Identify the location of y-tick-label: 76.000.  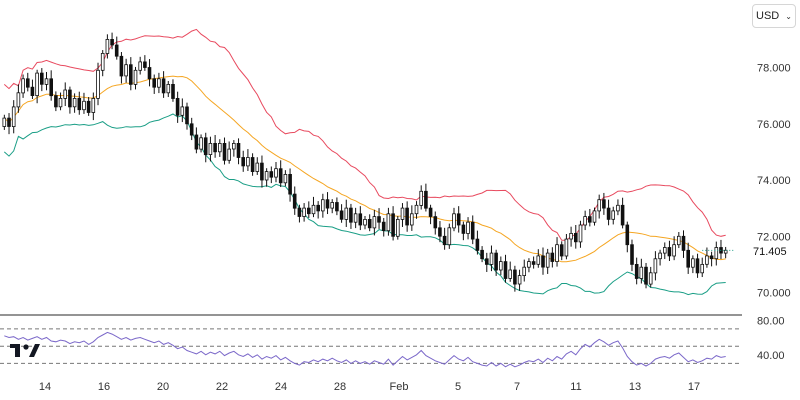
(774, 125).